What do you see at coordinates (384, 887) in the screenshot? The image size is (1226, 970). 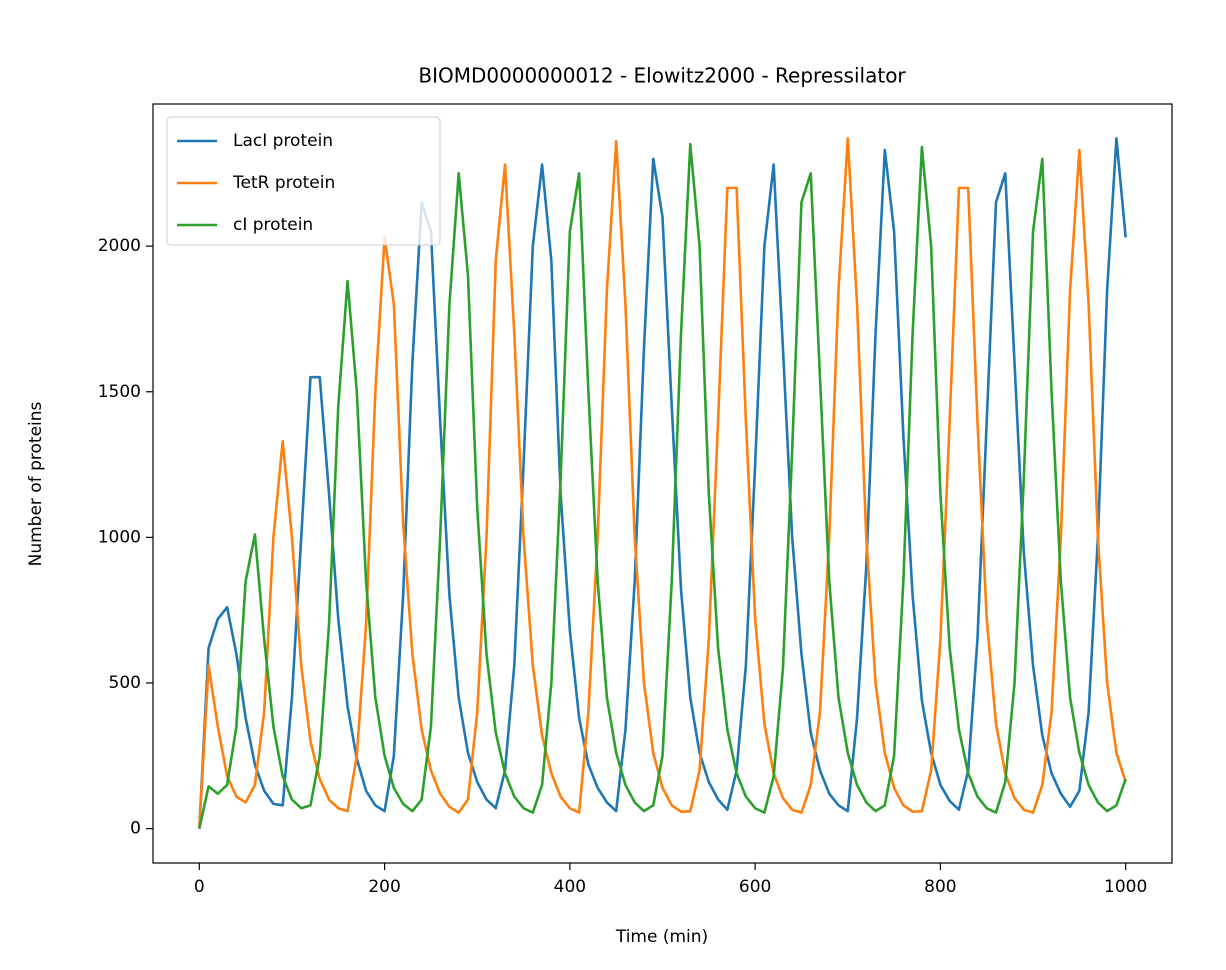 I see `x-tick-label: 200` at bounding box center [384, 887].